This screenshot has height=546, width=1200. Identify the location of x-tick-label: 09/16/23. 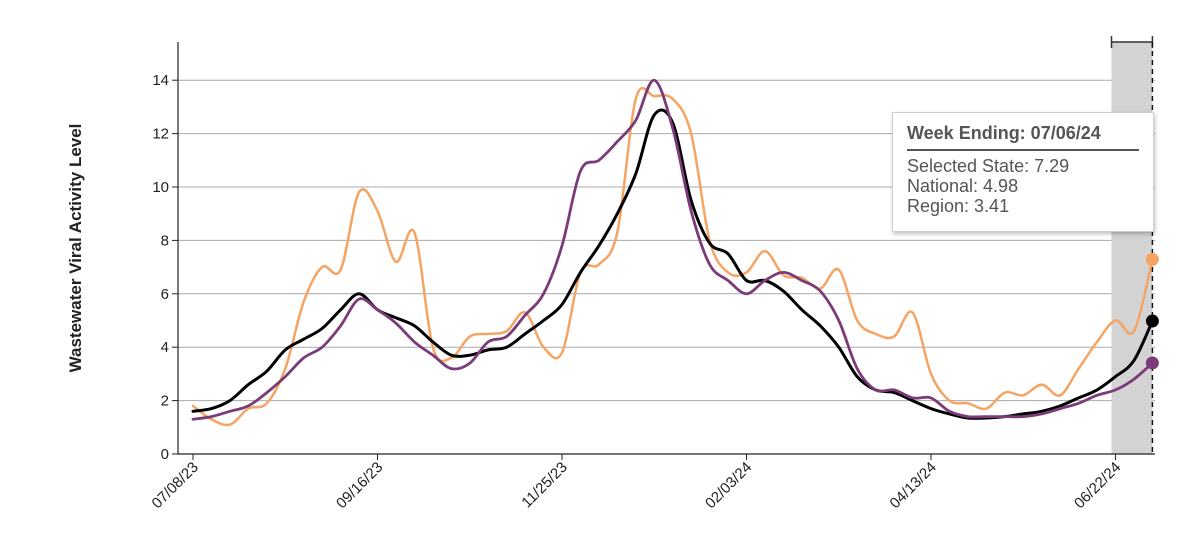
(359, 485).